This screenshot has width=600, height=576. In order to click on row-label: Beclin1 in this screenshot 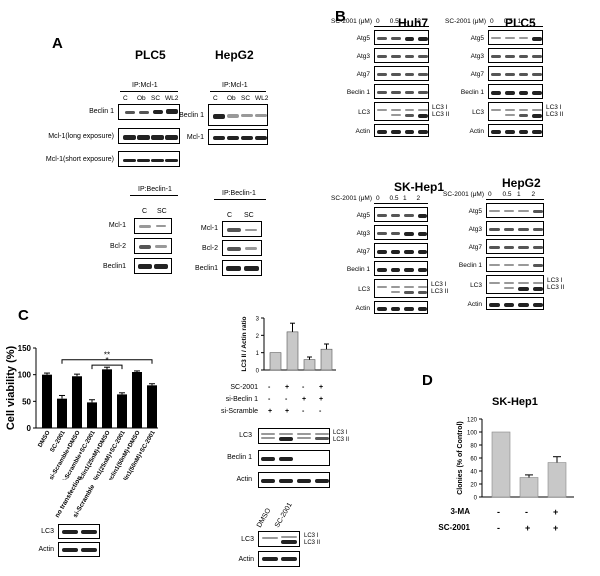, I will do `click(114, 266)`.